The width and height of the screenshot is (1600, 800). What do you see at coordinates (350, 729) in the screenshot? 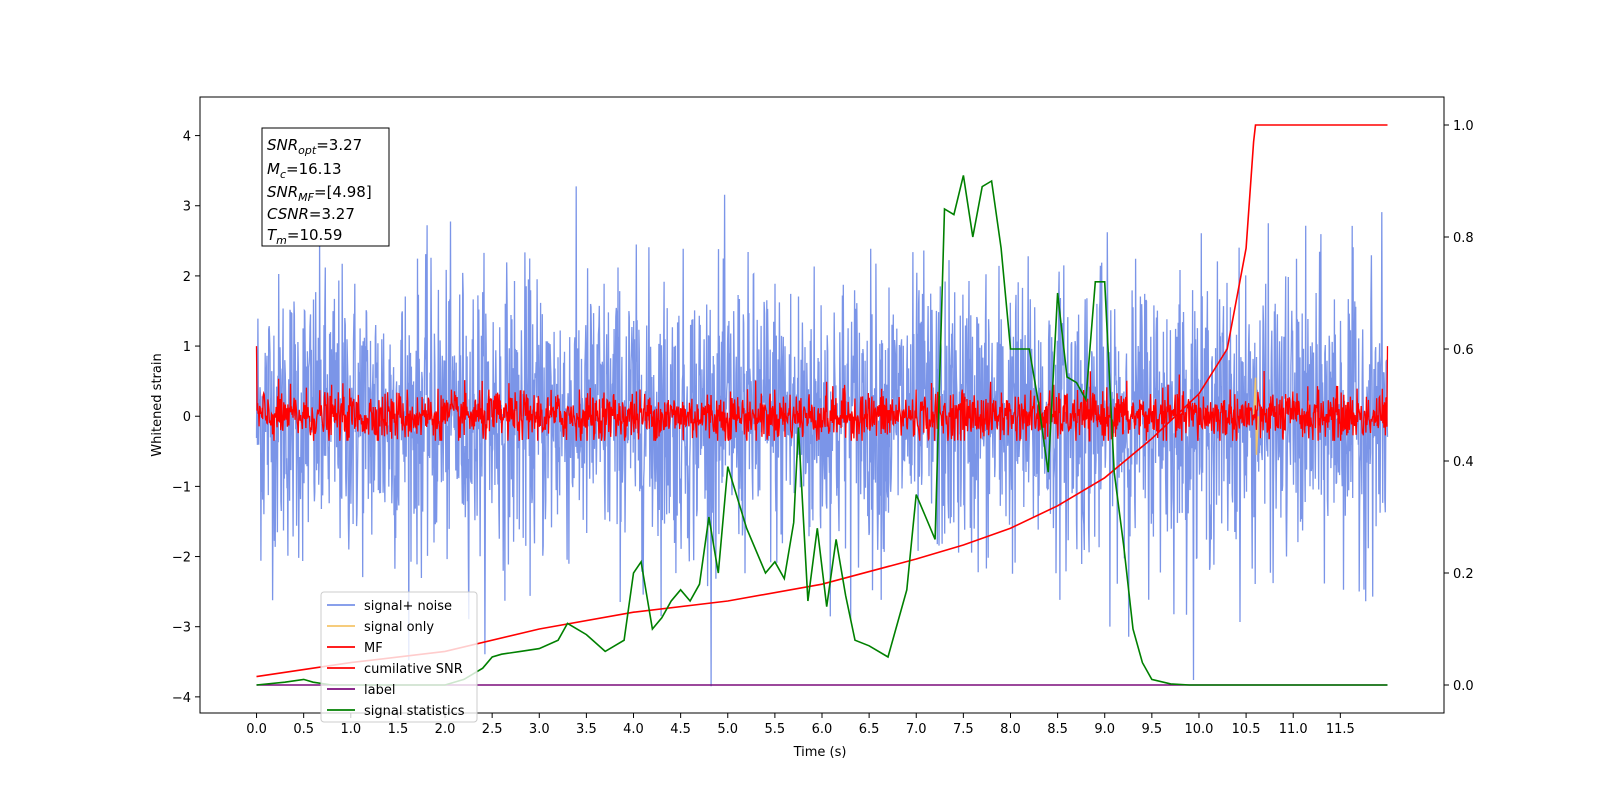
I see `x-tick-label: 1.0` at bounding box center [350, 729].